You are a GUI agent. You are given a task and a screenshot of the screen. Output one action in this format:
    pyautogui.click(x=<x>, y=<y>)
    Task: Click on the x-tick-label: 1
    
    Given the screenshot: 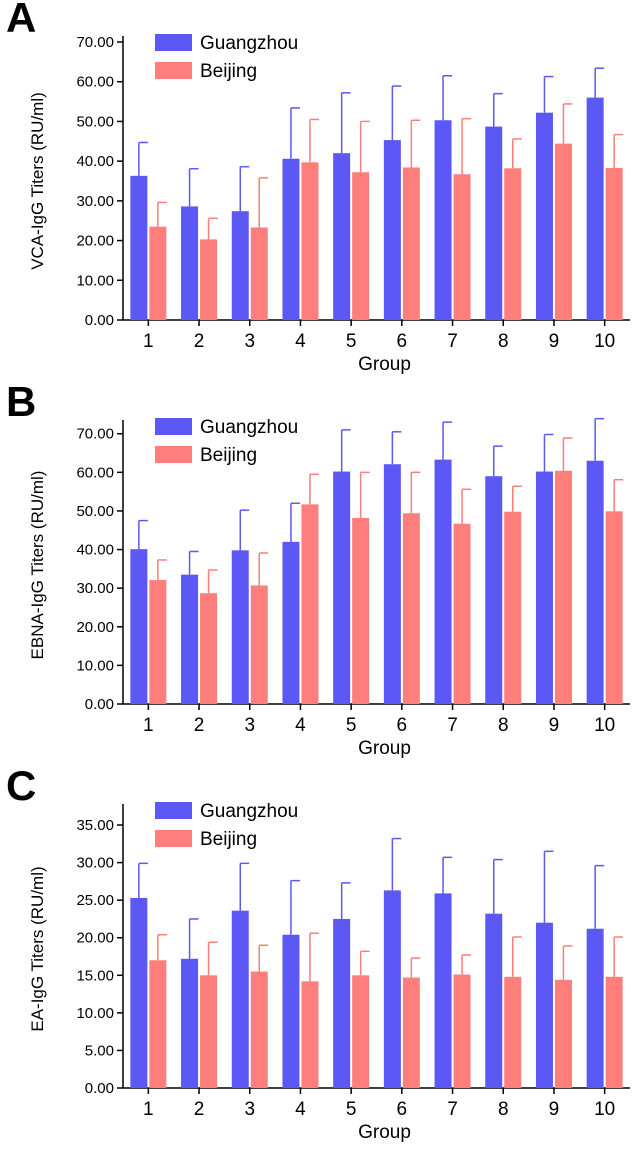 What is the action you would take?
    pyautogui.click(x=148, y=725)
    